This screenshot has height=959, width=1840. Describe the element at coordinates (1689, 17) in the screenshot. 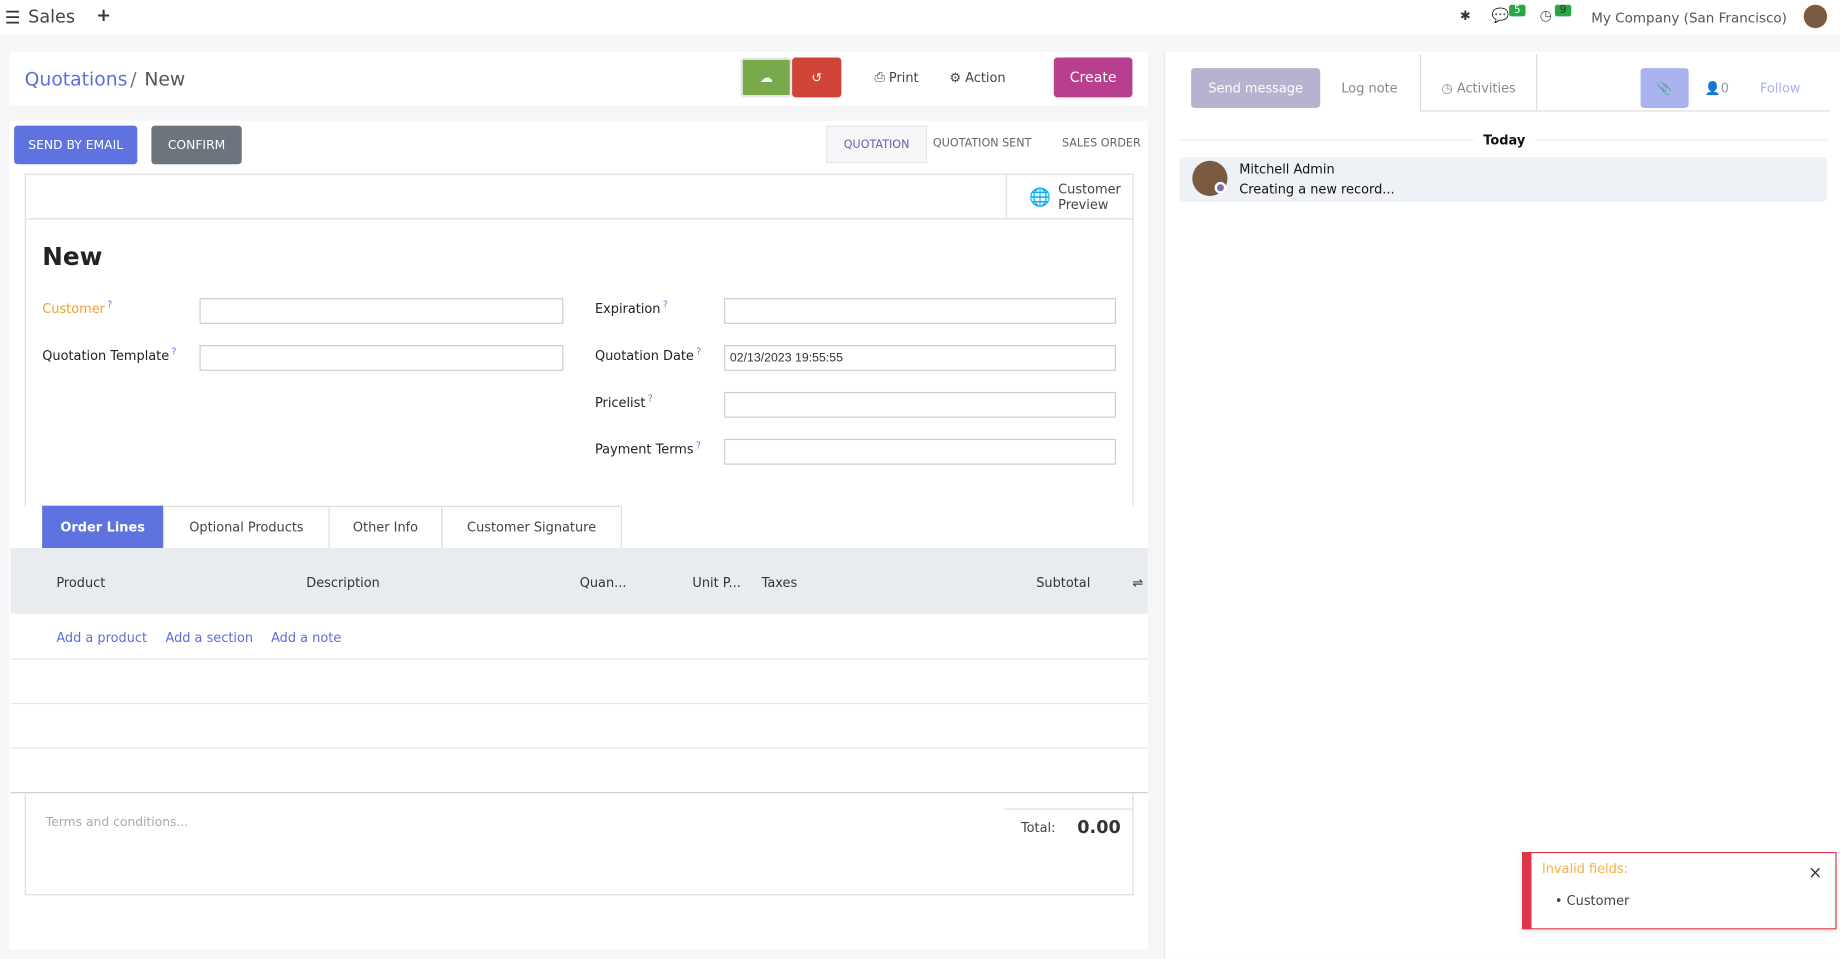

I see `company-switcher: My Company (San Francisco)` at that location.